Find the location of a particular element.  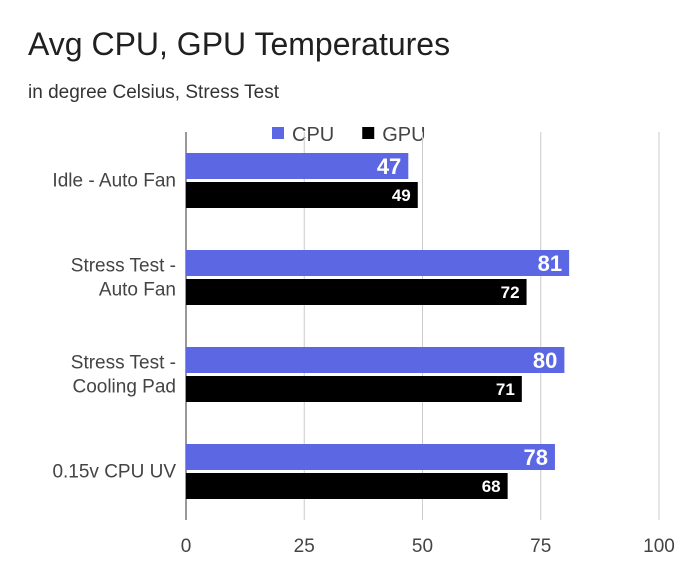

data-label-cpu: 78 is located at coordinates (535, 457).